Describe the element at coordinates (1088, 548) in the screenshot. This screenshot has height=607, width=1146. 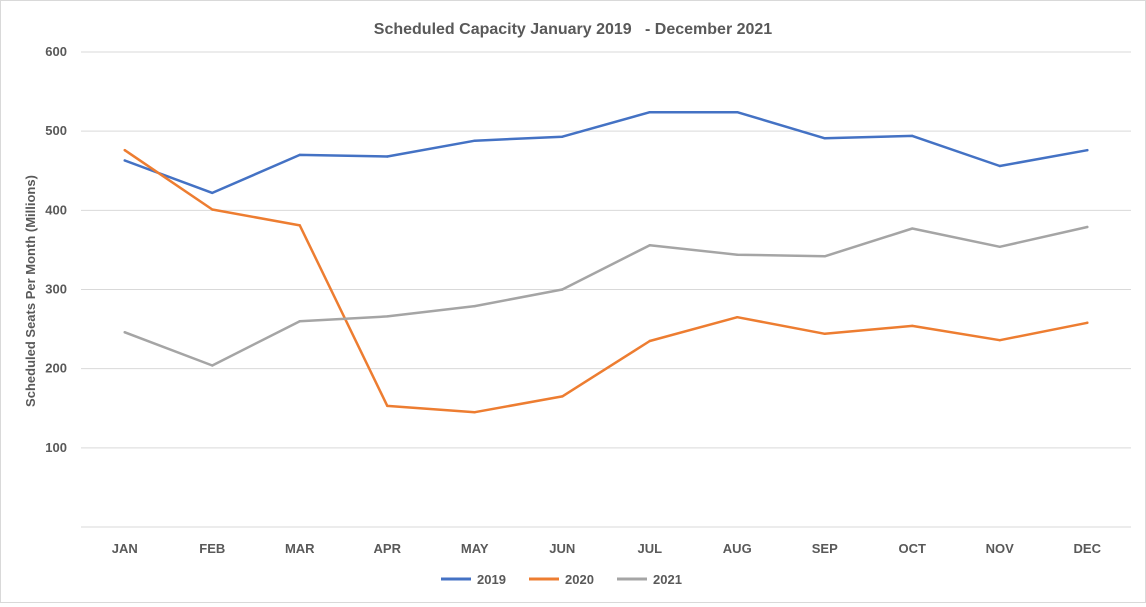
I see `x-tick-label: DEC` at that location.